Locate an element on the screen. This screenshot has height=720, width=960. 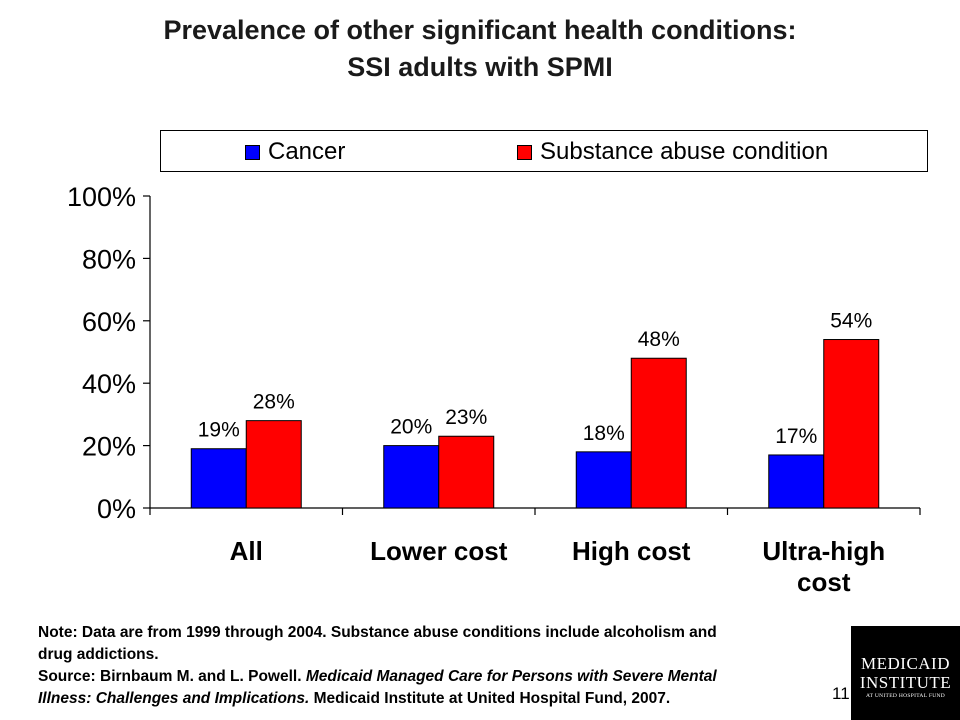
data-label: 54% is located at coordinates (851, 321).